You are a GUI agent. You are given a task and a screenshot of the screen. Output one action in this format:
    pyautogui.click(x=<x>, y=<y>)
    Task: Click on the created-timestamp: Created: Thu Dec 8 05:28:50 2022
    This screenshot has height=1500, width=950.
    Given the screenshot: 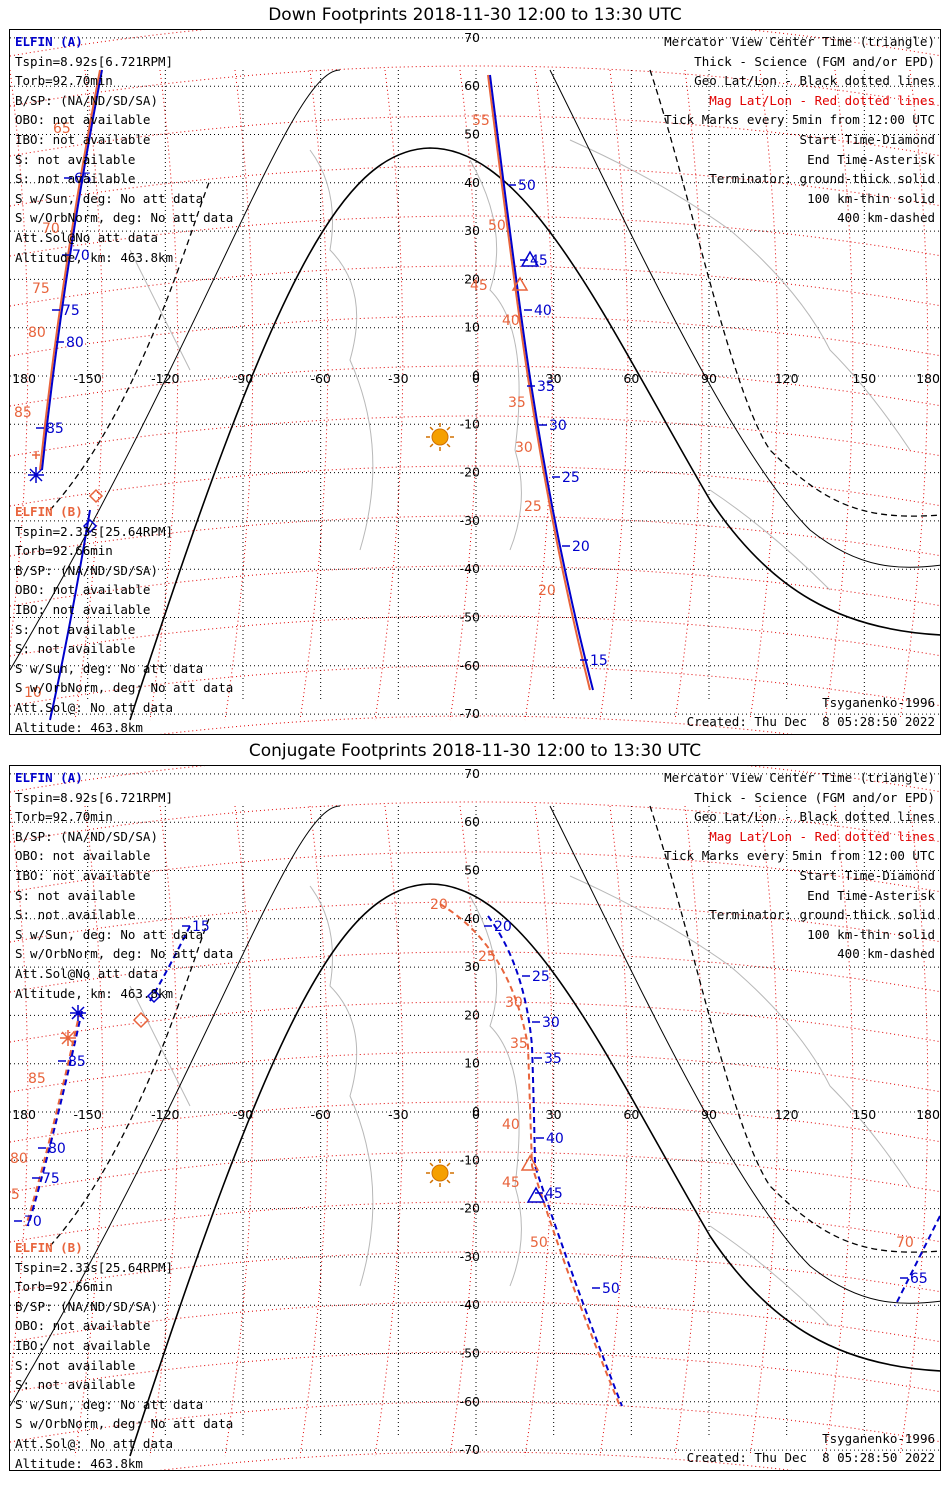 What is the action you would take?
    pyautogui.click(x=810, y=1458)
    